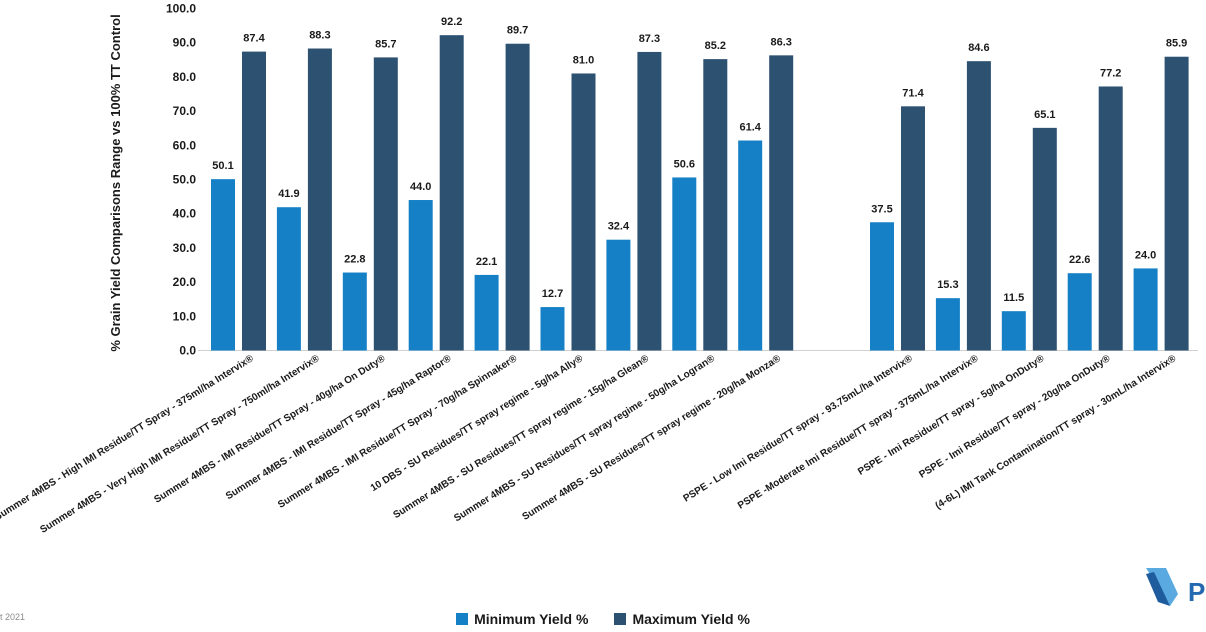 The image size is (1206, 632). I want to click on y-tick-label: 70.0, so click(185, 111).